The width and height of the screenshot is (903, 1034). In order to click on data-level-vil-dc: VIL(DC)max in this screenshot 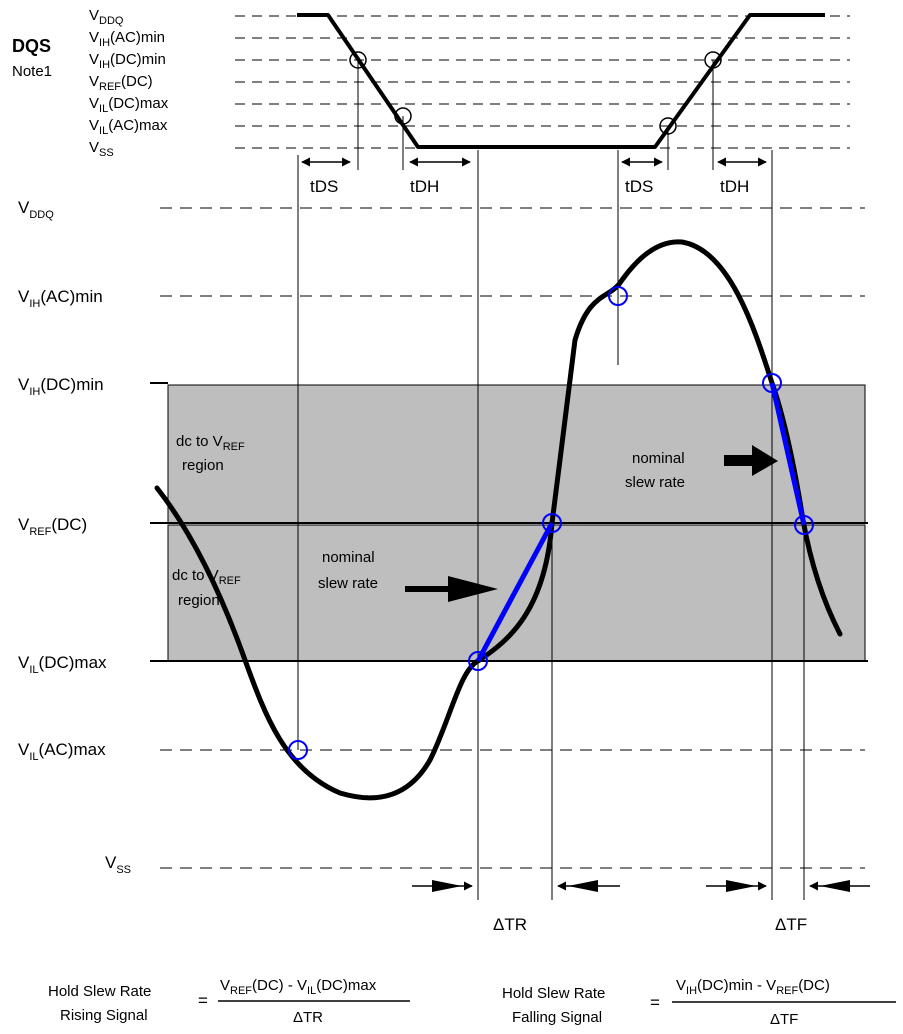, I will do `click(62, 664)`.